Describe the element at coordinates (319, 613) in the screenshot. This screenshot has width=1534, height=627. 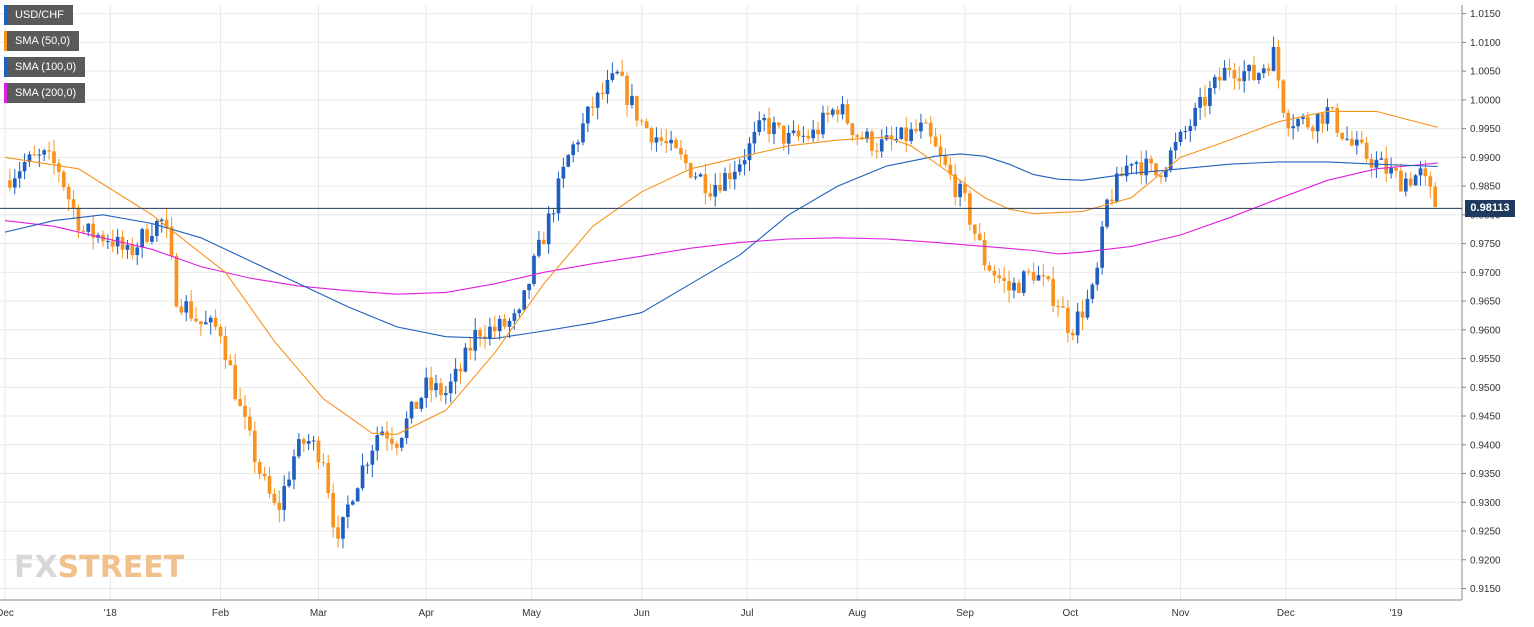
I see `x-tick-label: Mar` at that location.